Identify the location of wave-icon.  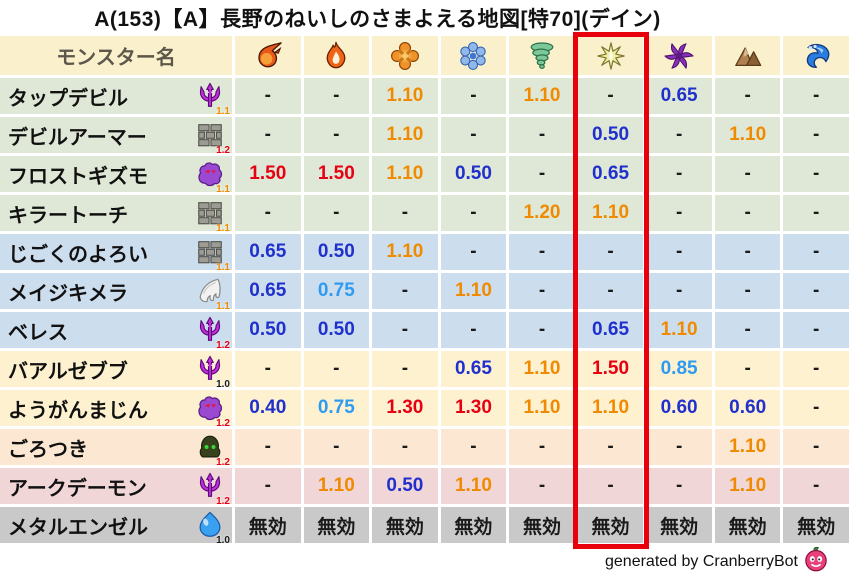
(816, 55).